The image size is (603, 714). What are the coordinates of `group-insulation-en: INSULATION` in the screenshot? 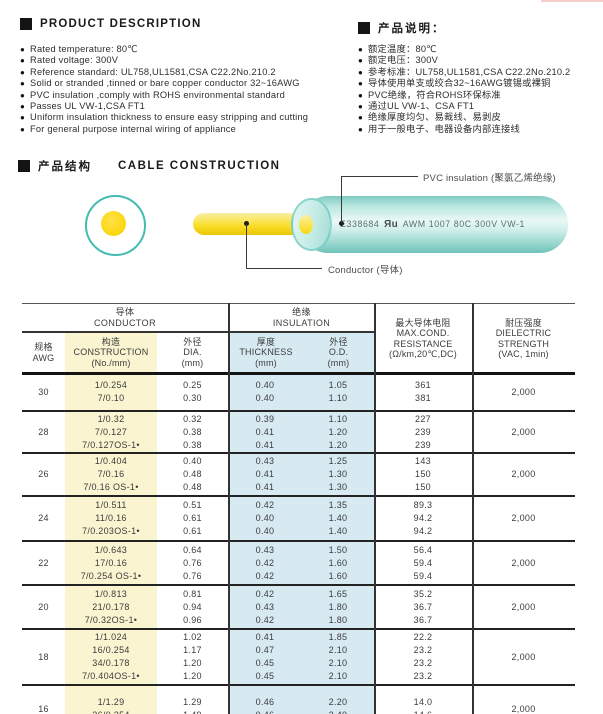 It's located at (301, 323).